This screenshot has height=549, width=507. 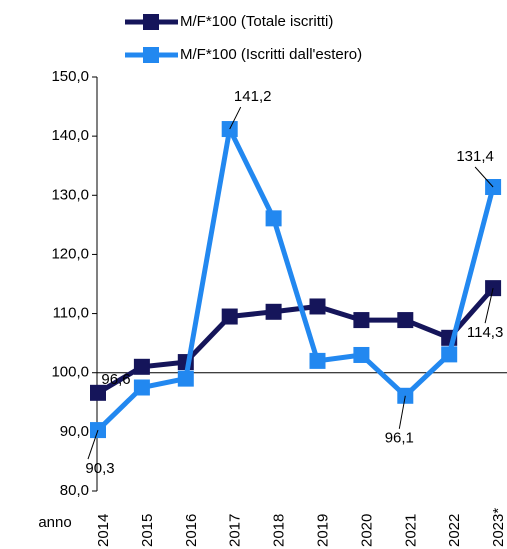 What do you see at coordinates (99, 468) in the screenshot?
I see `data-label: 90,3` at bounding box center [99, 468].